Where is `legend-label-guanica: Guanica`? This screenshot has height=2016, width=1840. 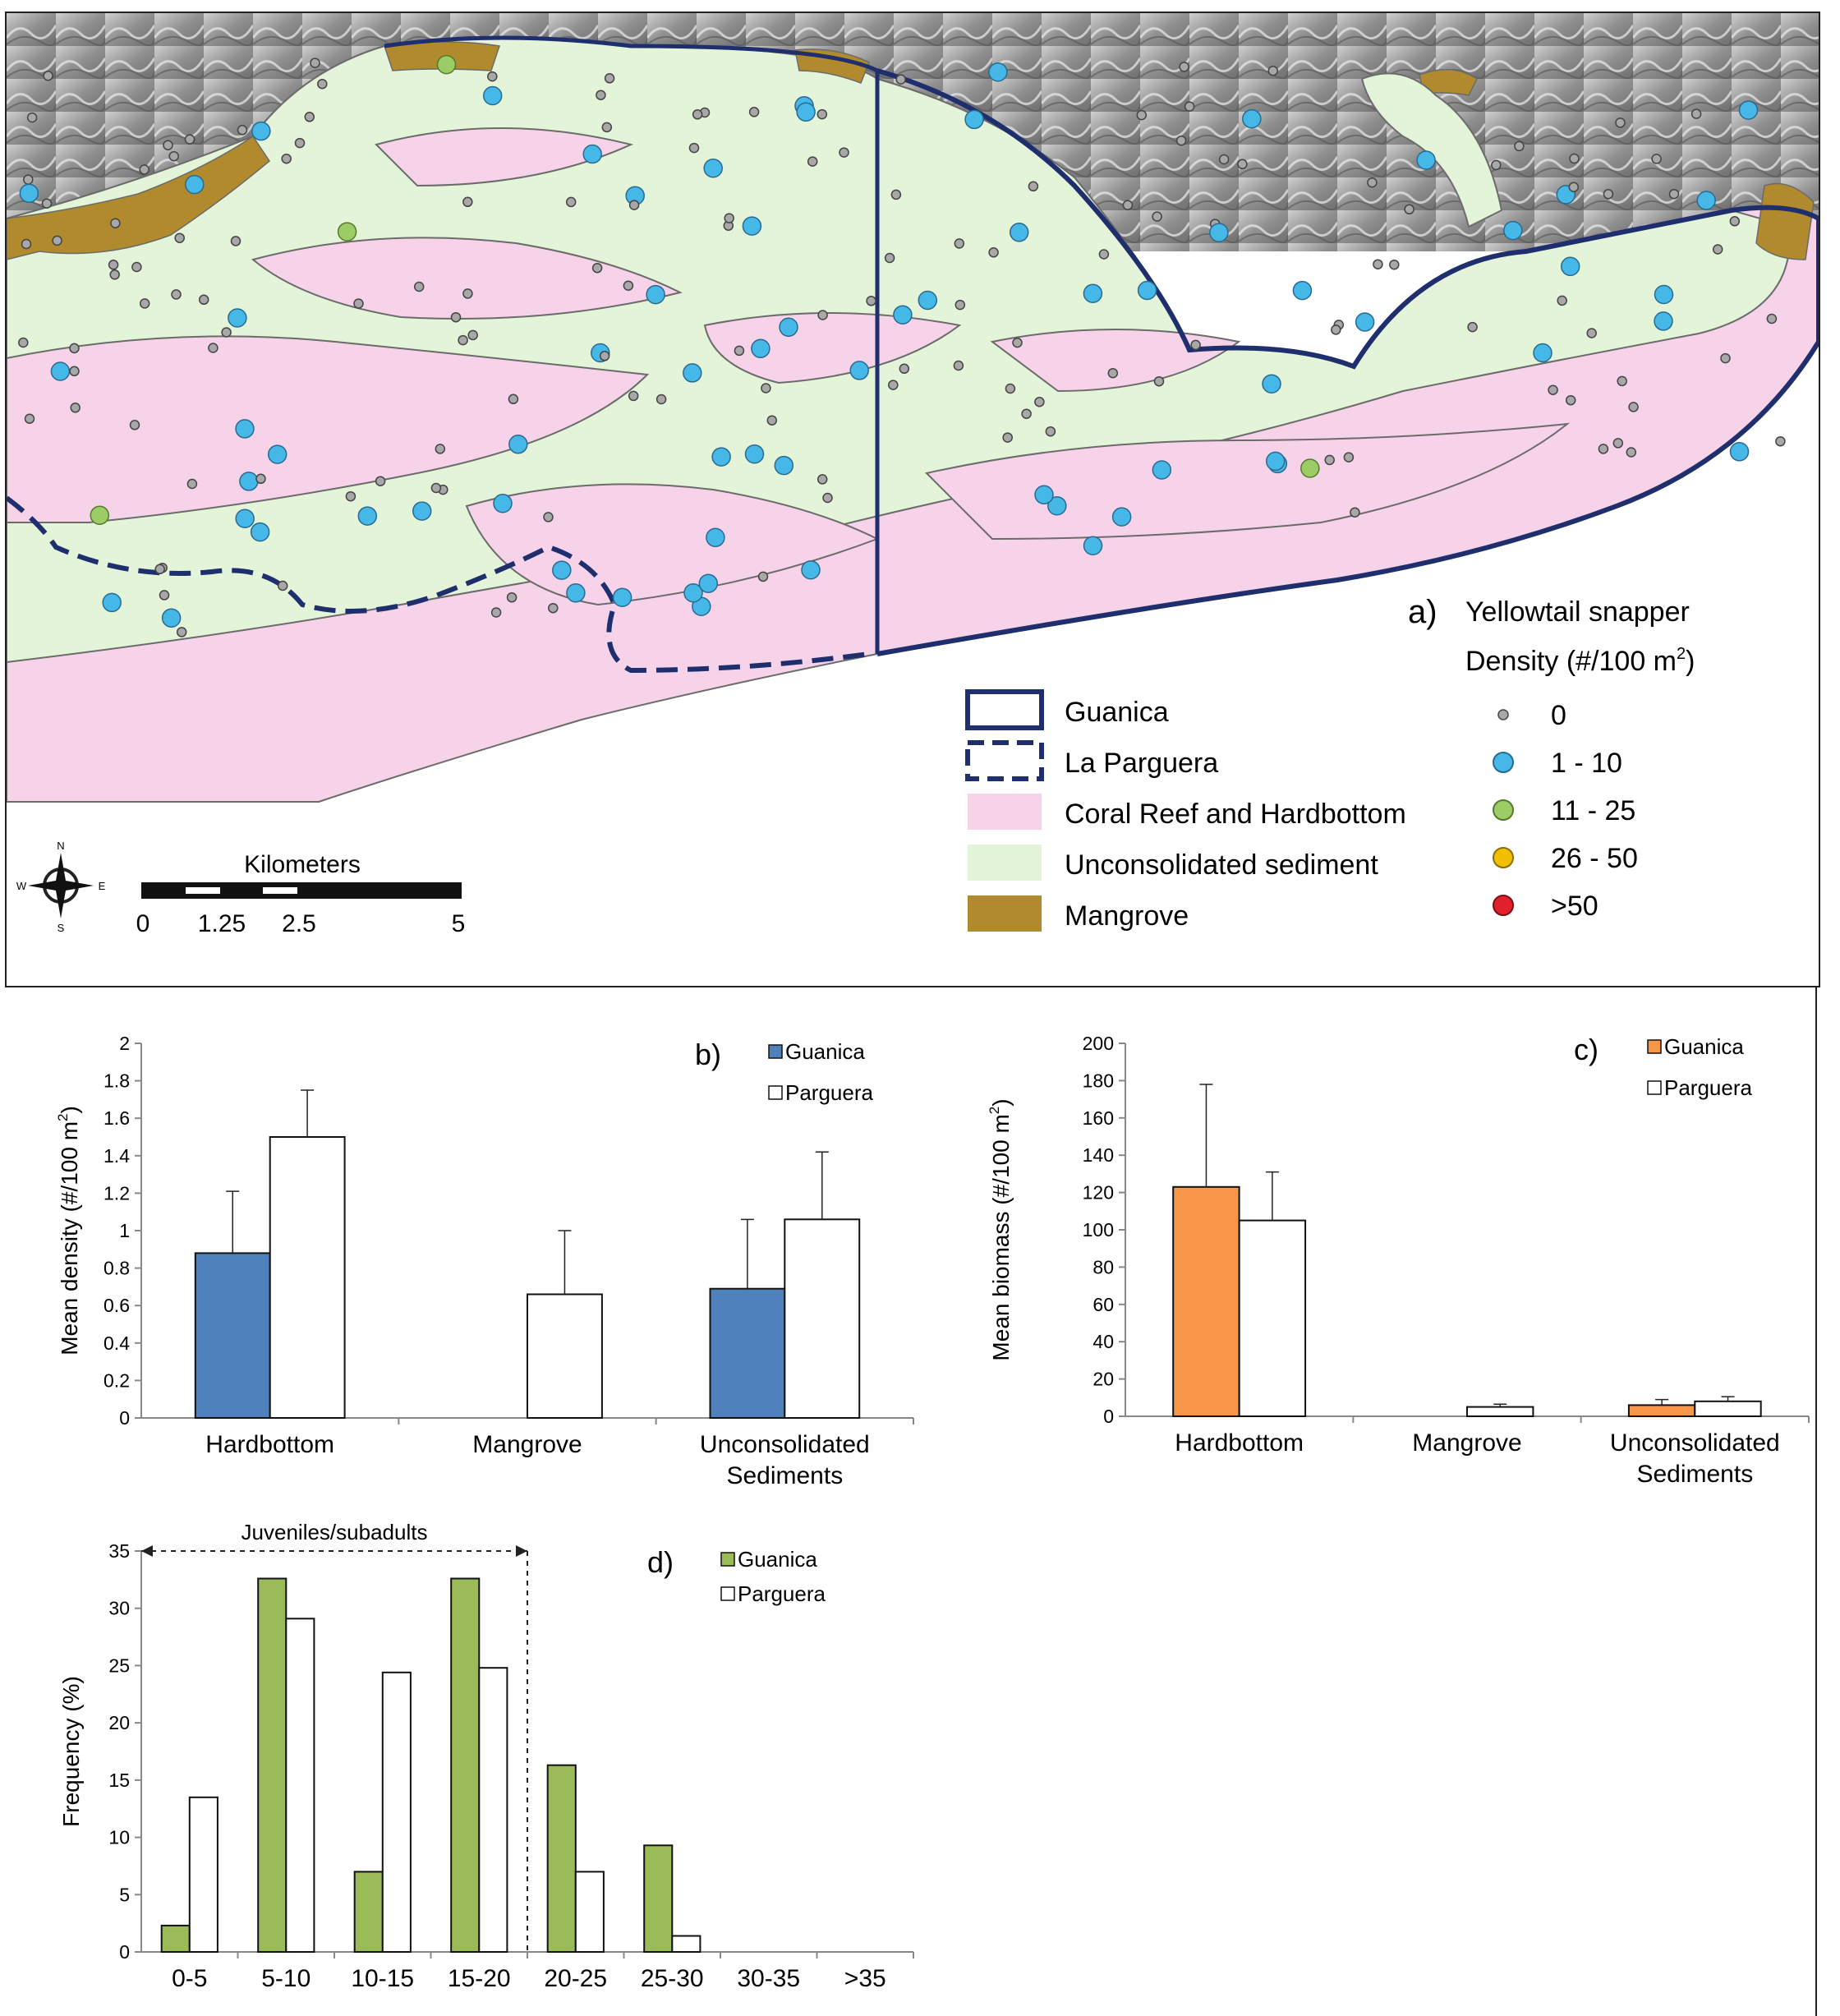 legend-label-guanica: Guanica is located at coordinates (777, 1559).